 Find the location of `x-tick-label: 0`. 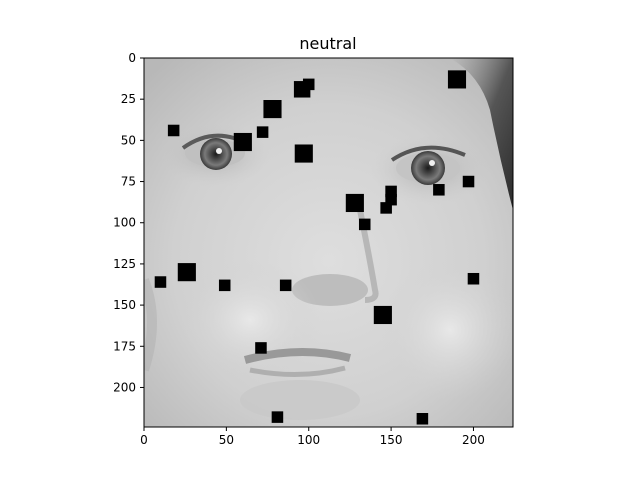

x-tick-label: 0 is located at coordinates (144, 440).